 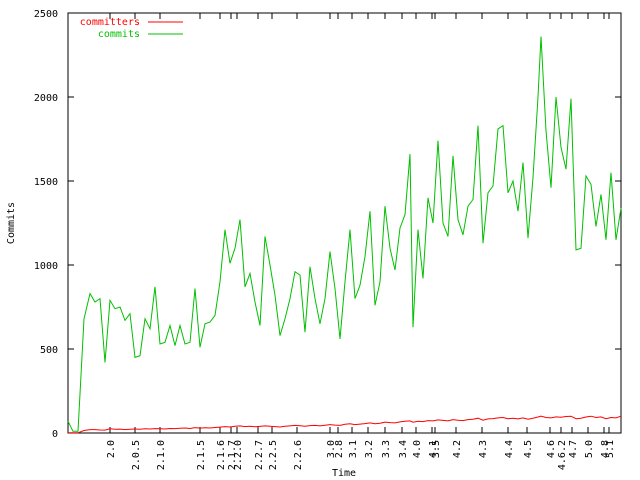 What do you see at coordinates (46, 14) in the screenshot?
I see `y-tick-label: 2500` at bounding box center [46, 14].